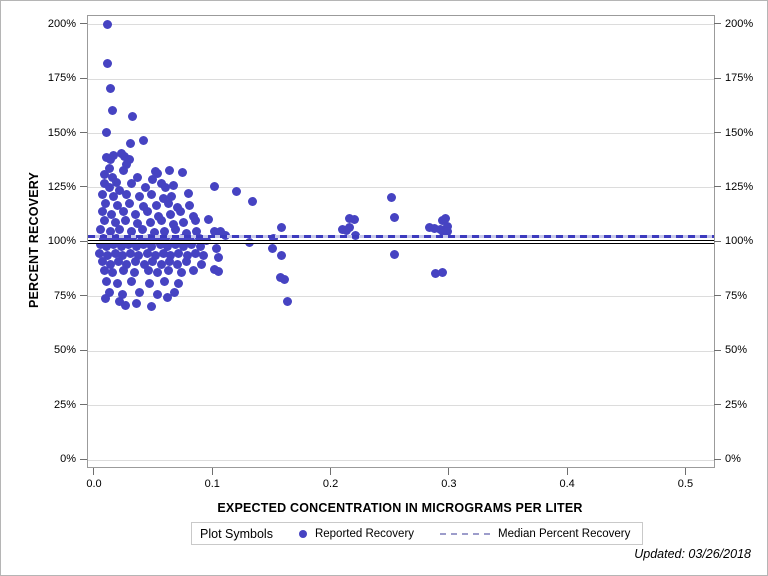 This screenshot has height=576, width=768. I want to click on x-tick-label: 0.4, so click(567, 484).